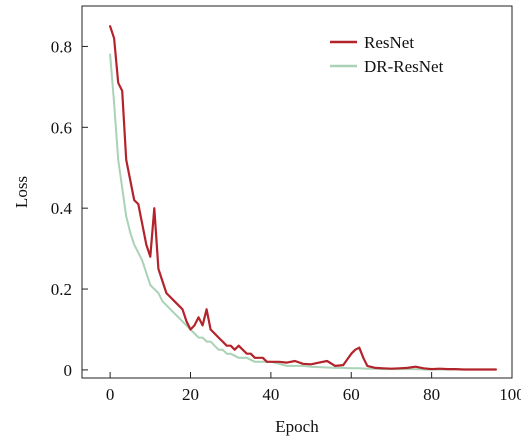 This screenshot has width=521, height=438. What do you see at coordinates (270, 394) in the screenshot?
I see `x-tick-label: 40` at bounding box center [270, 394].